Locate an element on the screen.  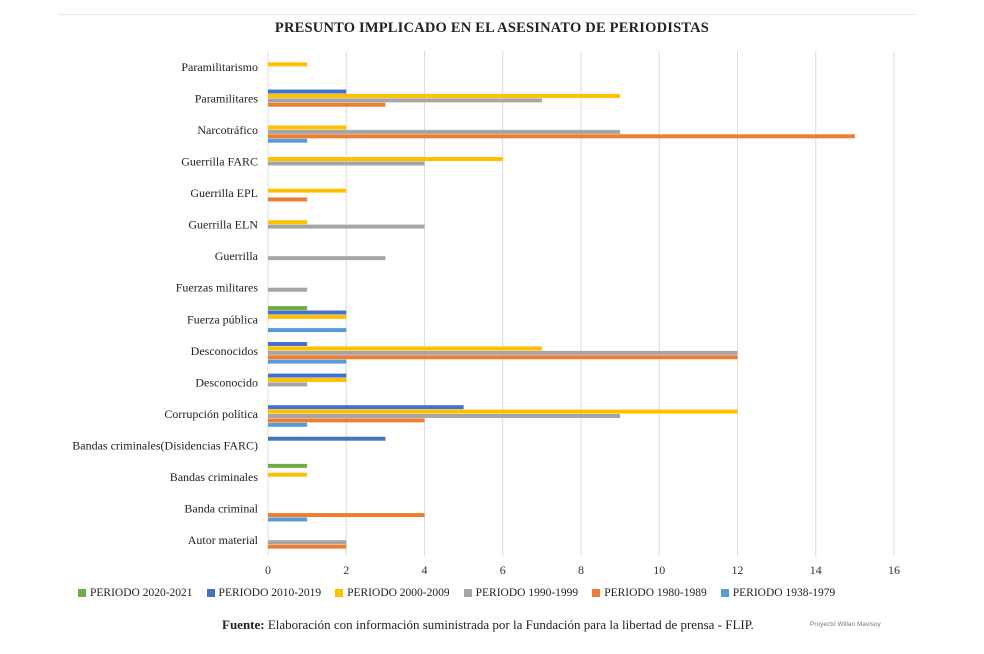
bar-guerrilla-epl-periodo-2000-2009 is located at coordinates (307, 190).